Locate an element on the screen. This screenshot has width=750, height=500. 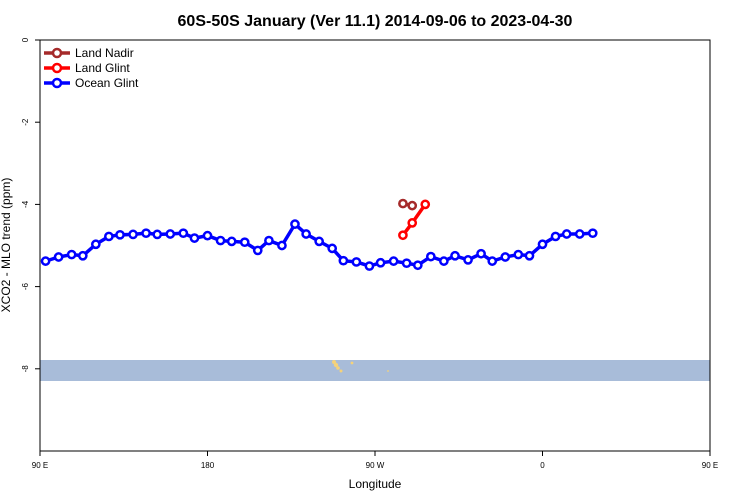
series-ocean-glint is located at coordinates (319, 245).